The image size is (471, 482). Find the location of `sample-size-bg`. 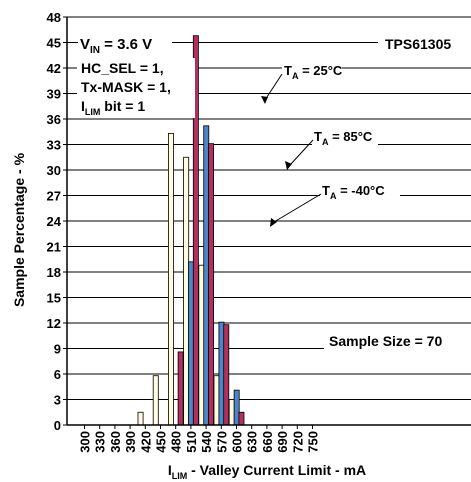

sample-size-bg is located at coordinates (397, 340).